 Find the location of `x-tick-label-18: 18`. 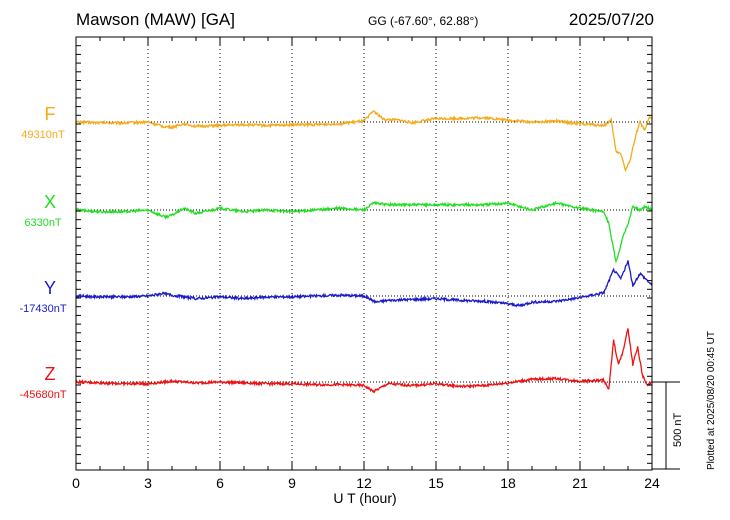

x-tick-label-18: 18 is located at coordinates (508, 483).